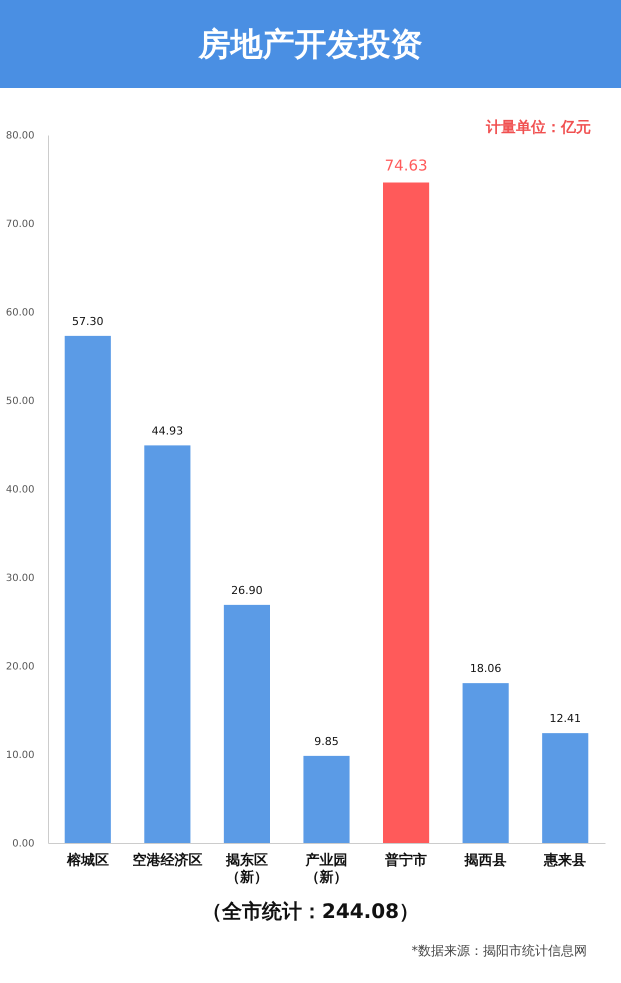 The height and width of the screenshot is (983, 621). What do you see at coordinates (406, 860) in the screenshot?
I see `x-tick-label: 普宁市` at bounding box center [406, 860].